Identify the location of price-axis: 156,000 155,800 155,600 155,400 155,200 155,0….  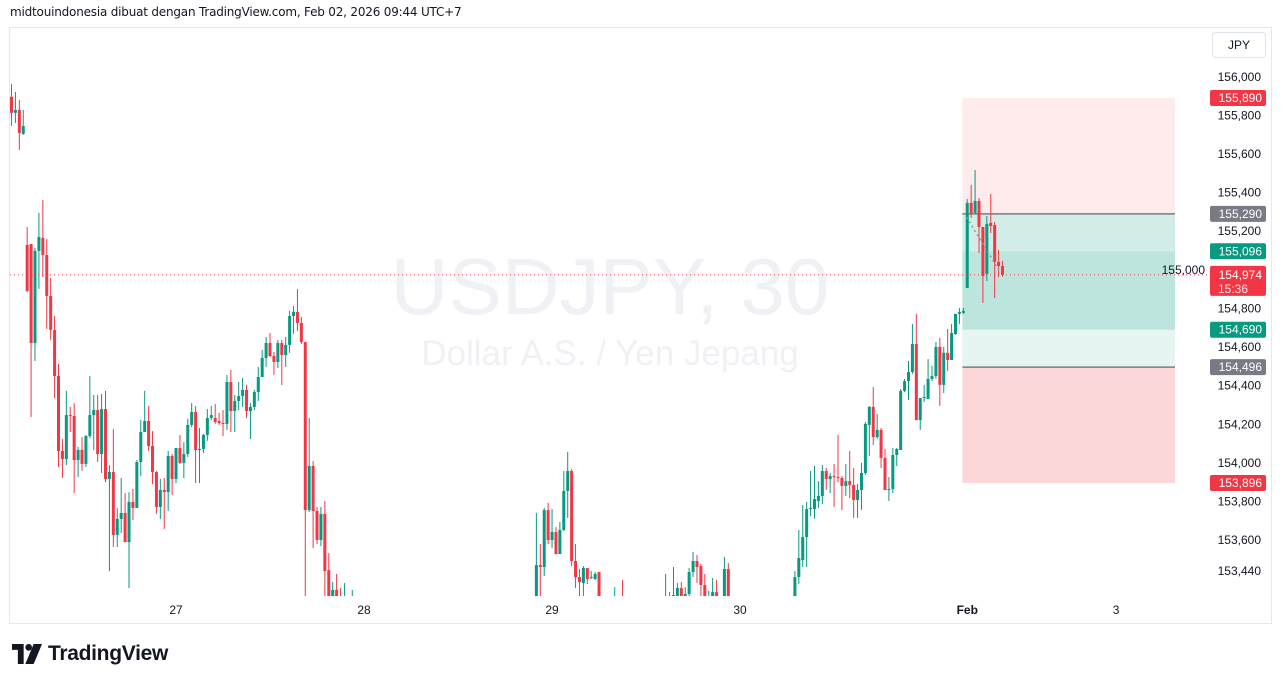
(1212, 324).